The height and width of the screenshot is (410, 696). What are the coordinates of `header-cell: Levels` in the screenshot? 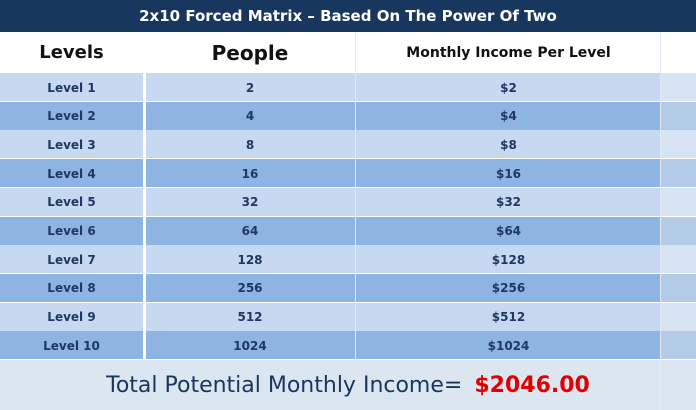 It's located at (71, 52).